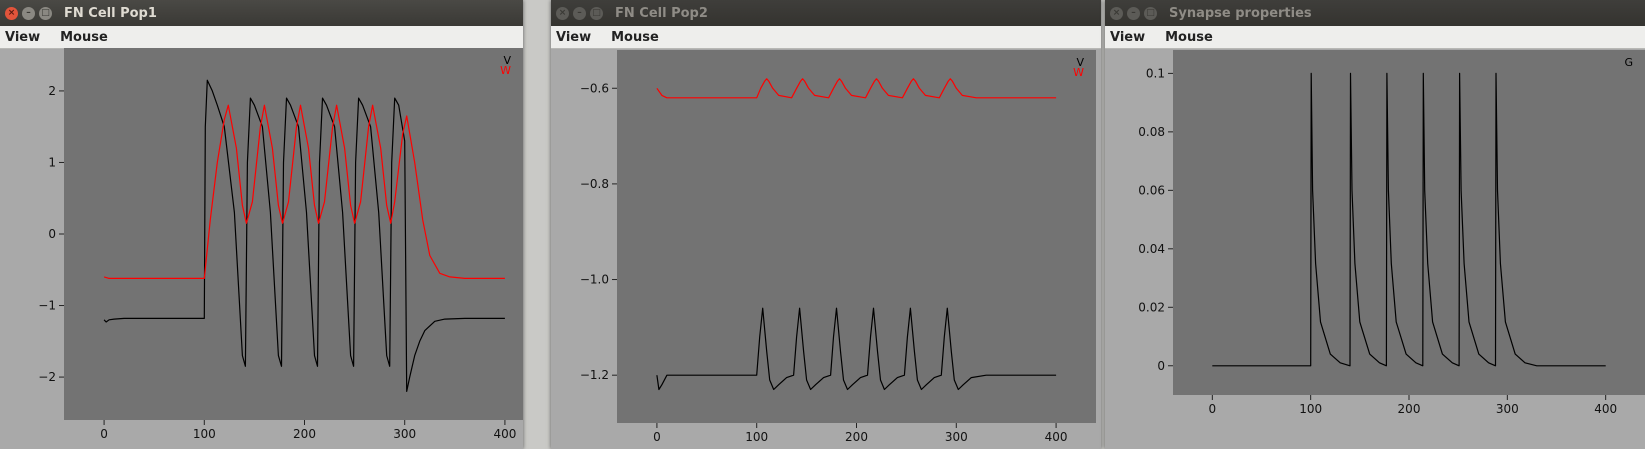  I want to click on titlebar: × – □ Synapse properties, so click(1375, 13).